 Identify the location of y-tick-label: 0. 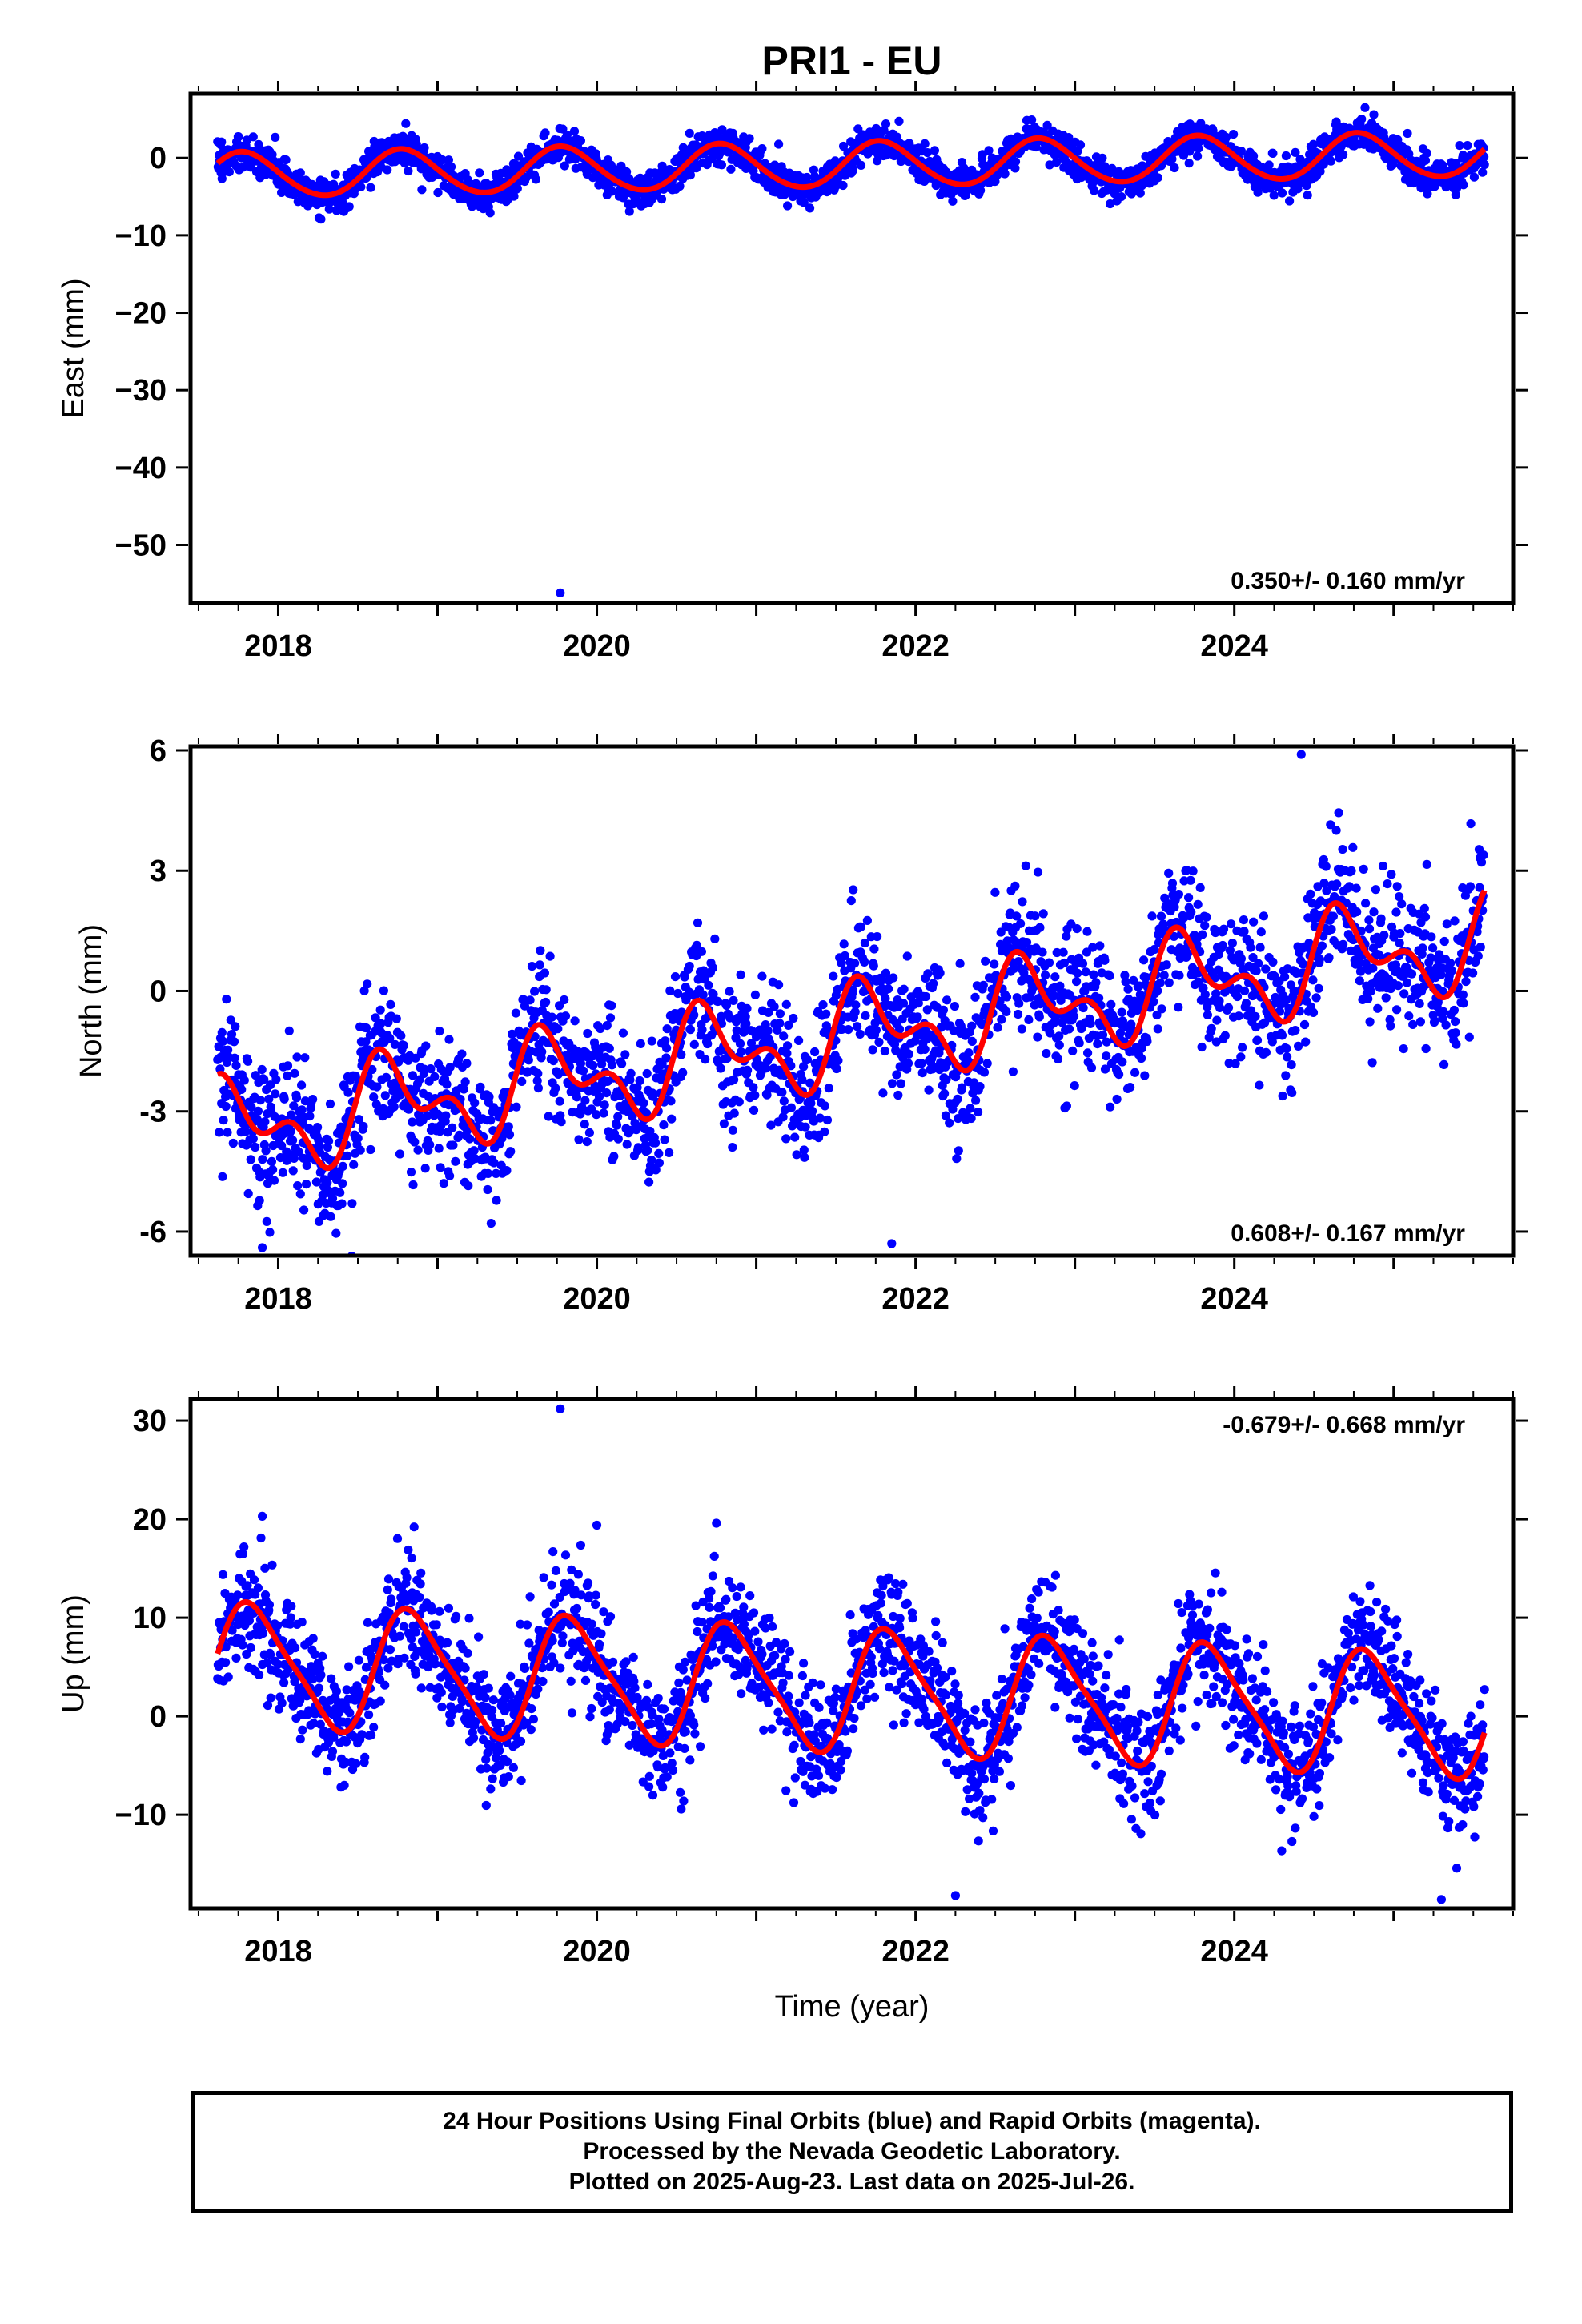
(158, 991).